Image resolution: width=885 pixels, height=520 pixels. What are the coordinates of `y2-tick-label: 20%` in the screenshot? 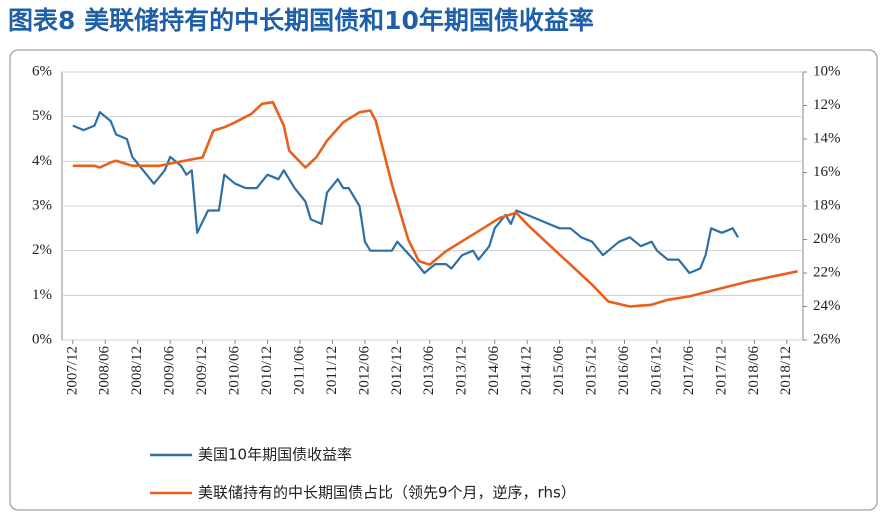 It's located at (827, 239).